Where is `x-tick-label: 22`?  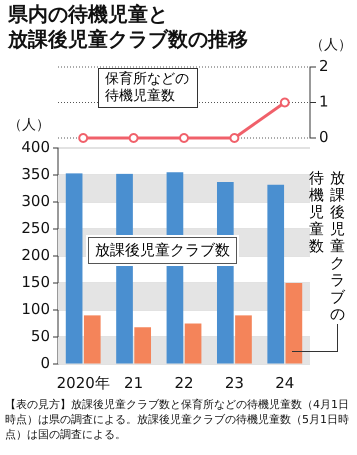 x-tick-label: 22 is located at coordinates (184, 383).